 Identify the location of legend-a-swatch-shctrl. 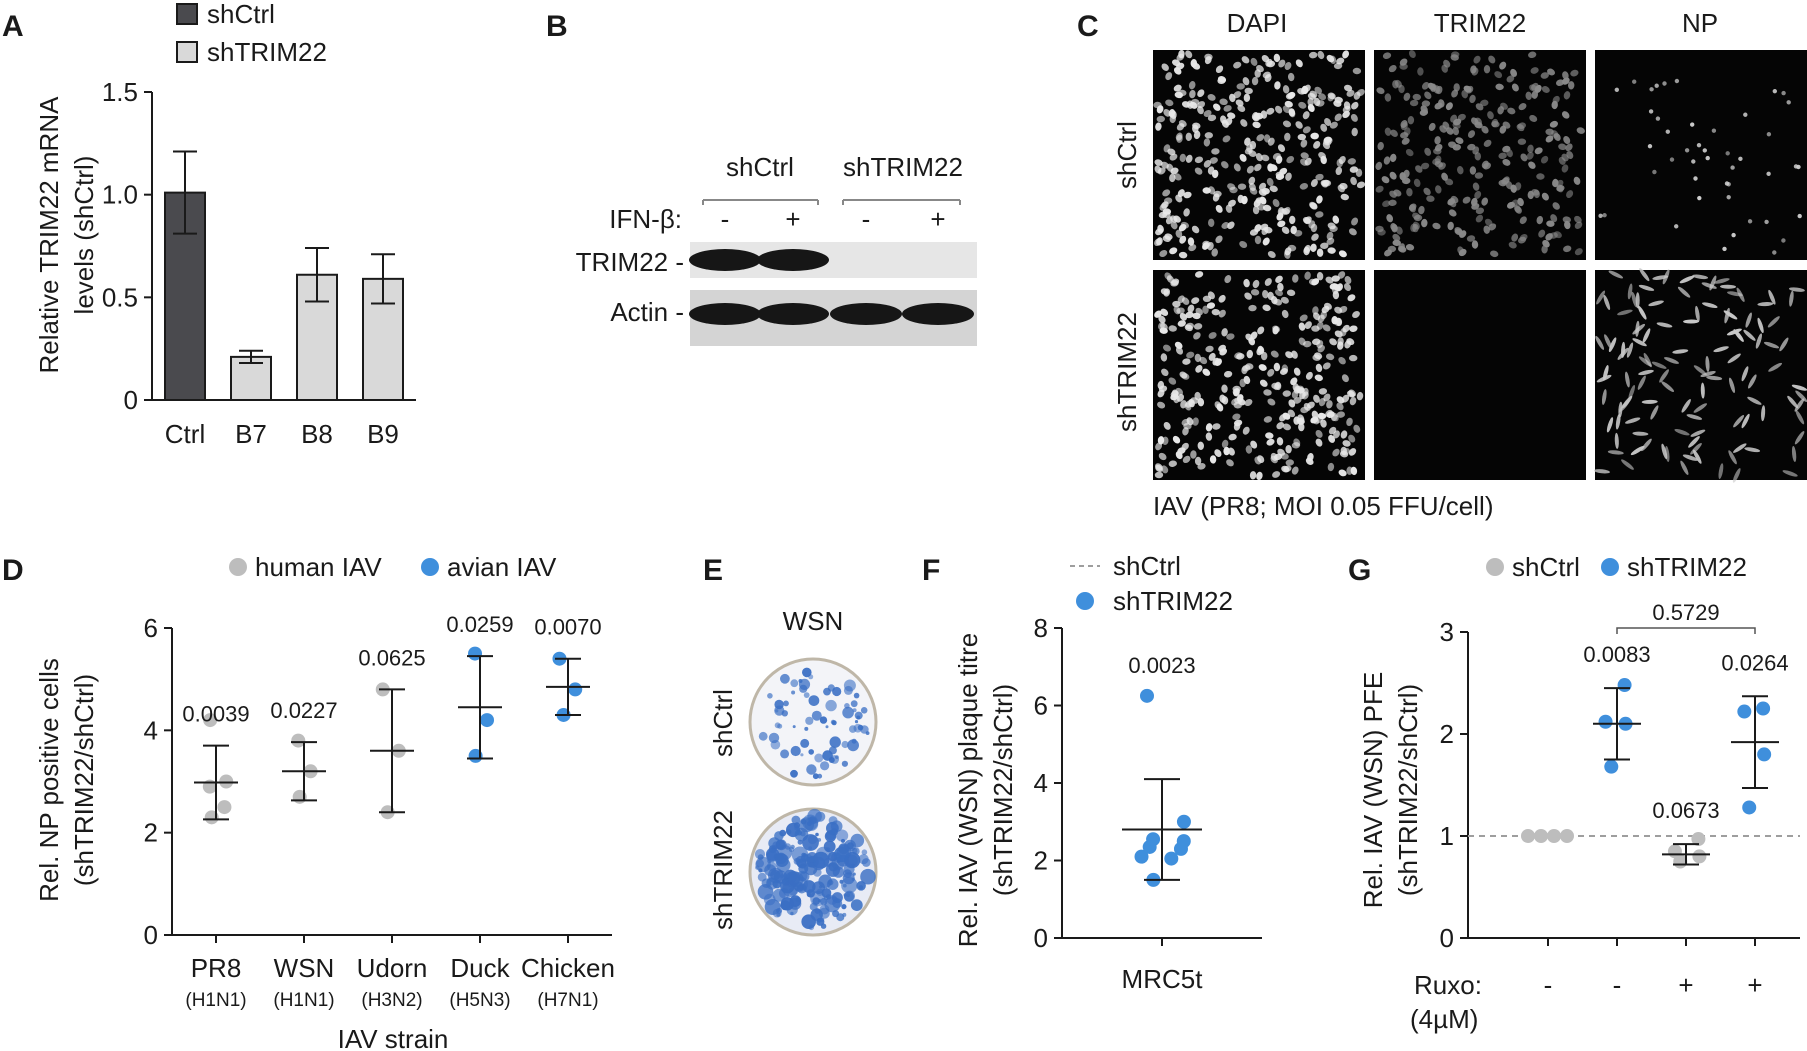
(187, 14).